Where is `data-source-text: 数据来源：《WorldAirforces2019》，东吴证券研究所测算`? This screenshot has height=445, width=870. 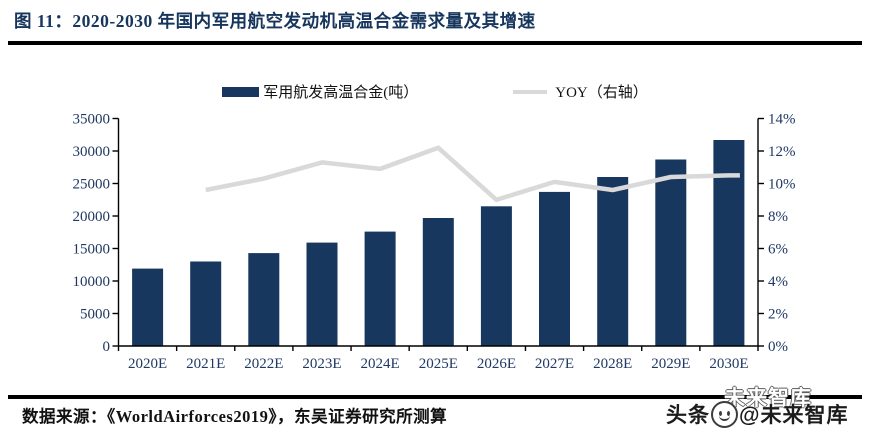 data-source-text: 数据来源：《WorldAirforces2019》，东吴证券研究所测算 is located at coordinates (235, 416).